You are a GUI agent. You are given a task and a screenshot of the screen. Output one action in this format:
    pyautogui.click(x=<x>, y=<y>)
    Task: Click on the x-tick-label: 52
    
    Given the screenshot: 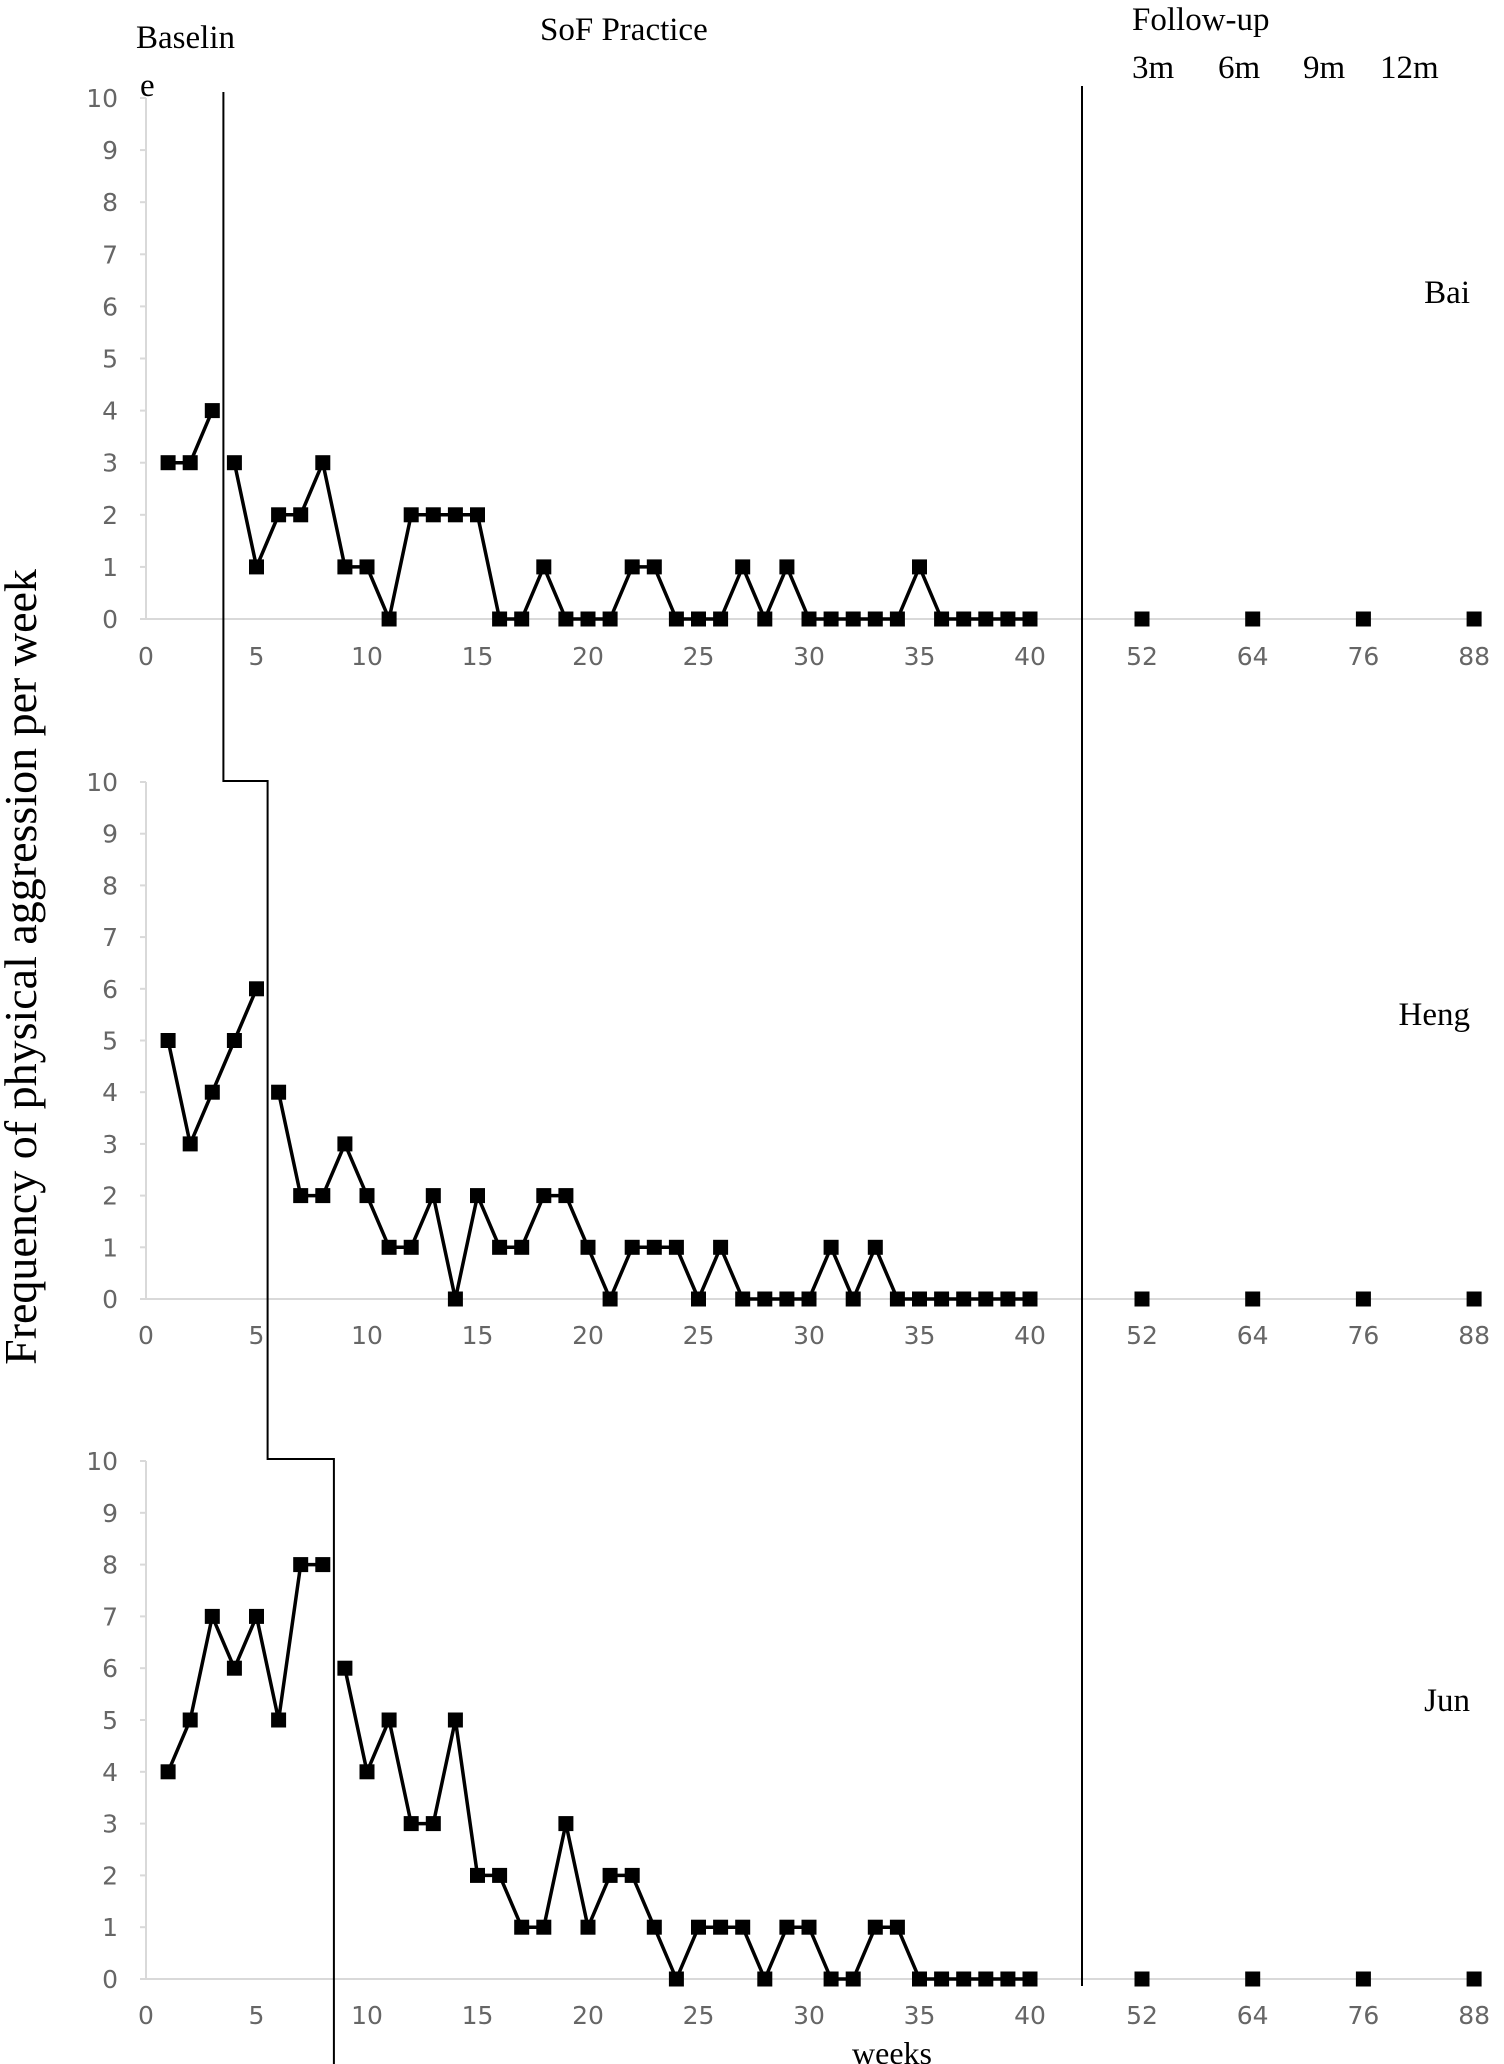 What is the action you would take?
    pyautogui.click(x=1142, y=2015)
    